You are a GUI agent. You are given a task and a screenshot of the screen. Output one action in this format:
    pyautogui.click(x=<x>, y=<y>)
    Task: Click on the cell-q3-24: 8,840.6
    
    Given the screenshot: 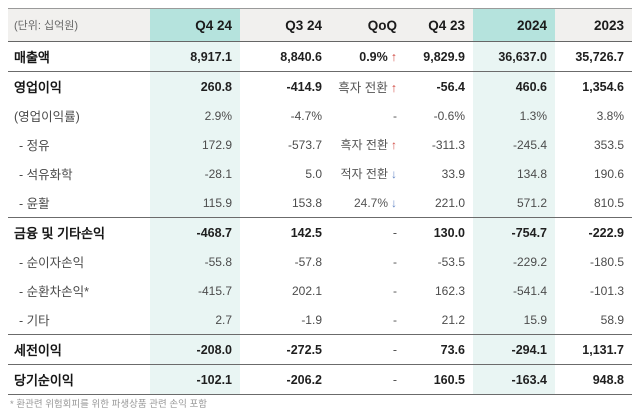 What is the action you would take?
    pyautogui.click(x=301, y=56)
    